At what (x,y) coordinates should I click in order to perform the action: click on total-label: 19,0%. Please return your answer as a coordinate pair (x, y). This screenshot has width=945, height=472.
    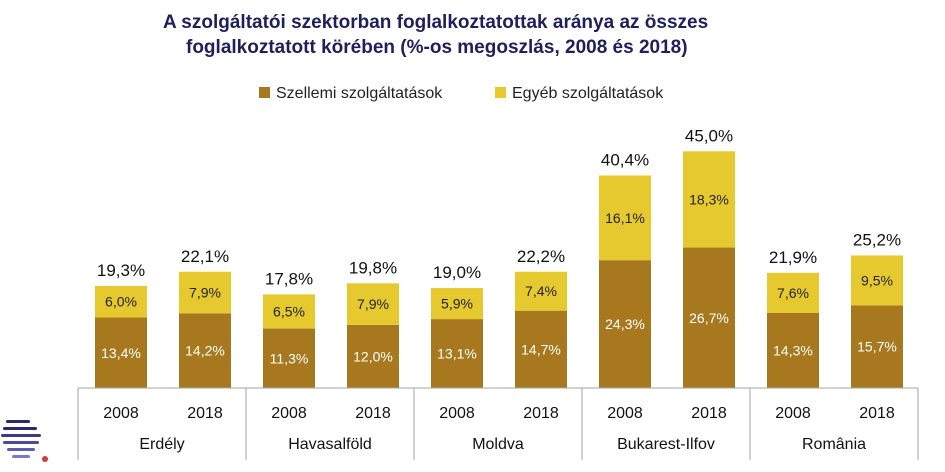
    Looking at the image, I should click on (457, 272).